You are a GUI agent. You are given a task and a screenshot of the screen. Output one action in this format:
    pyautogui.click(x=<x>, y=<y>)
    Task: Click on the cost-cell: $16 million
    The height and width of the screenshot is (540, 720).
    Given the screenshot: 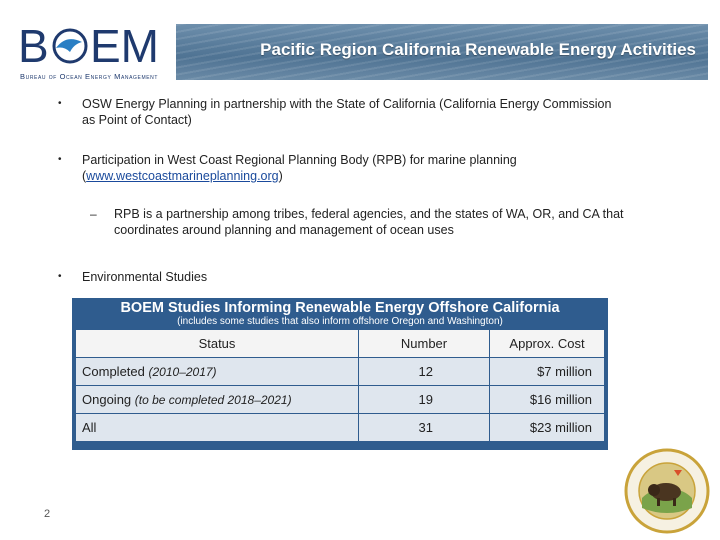 What is the action you would take?
    pyautogui.click(x=547, y=399)
    